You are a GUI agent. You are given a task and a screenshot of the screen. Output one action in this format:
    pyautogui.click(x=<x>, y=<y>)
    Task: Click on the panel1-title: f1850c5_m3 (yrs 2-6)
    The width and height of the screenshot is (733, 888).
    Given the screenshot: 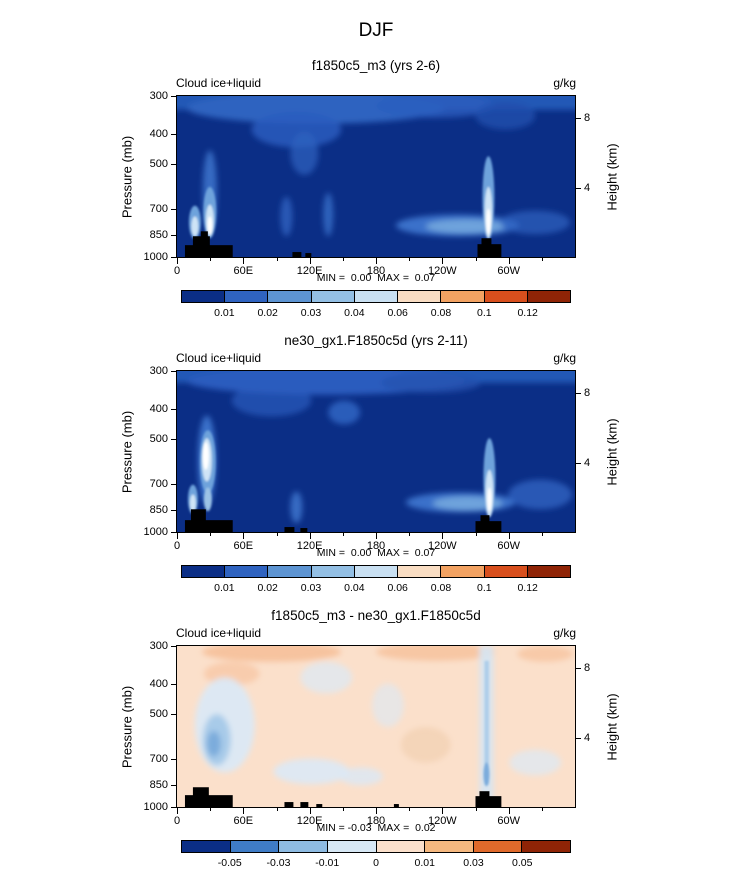 What is the action you would take?
    pyautogui.click(x=376, y=65)
    